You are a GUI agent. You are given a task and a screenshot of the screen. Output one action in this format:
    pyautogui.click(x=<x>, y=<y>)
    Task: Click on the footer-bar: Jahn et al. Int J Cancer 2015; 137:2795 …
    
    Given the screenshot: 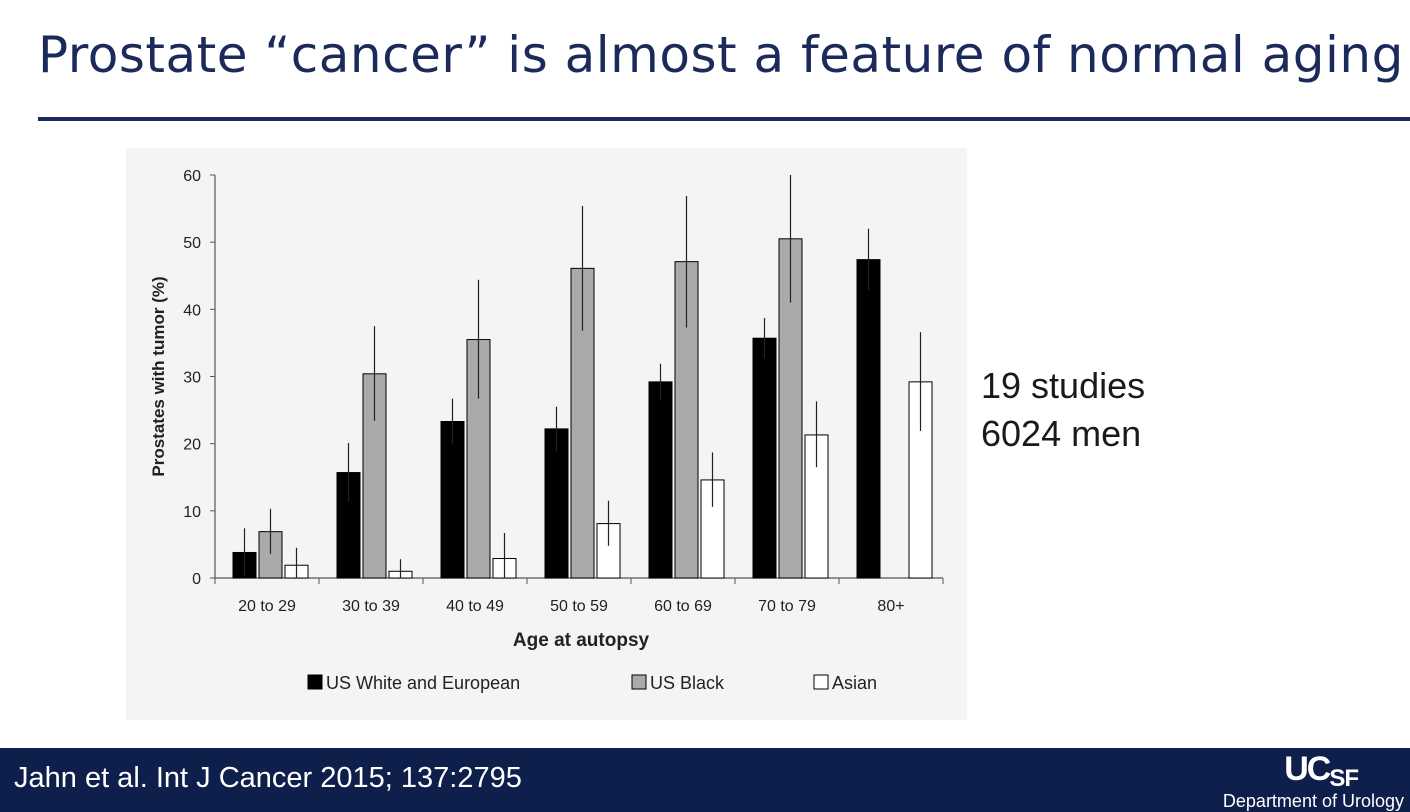 What is the action you would take?
    pyautogui.click(x=705, y=780)
    